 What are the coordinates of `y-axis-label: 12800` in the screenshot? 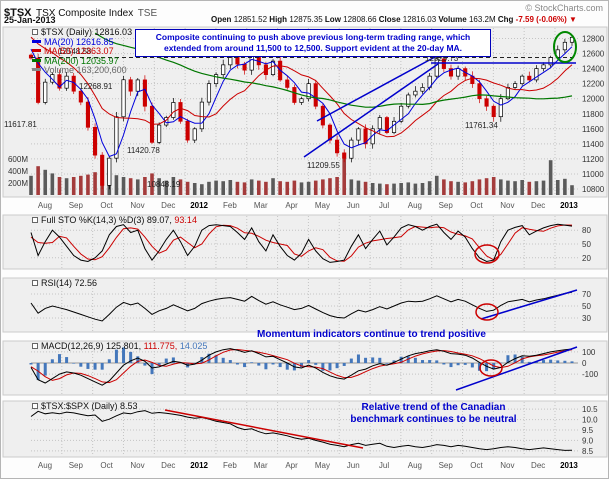 It's located at (593, 39).